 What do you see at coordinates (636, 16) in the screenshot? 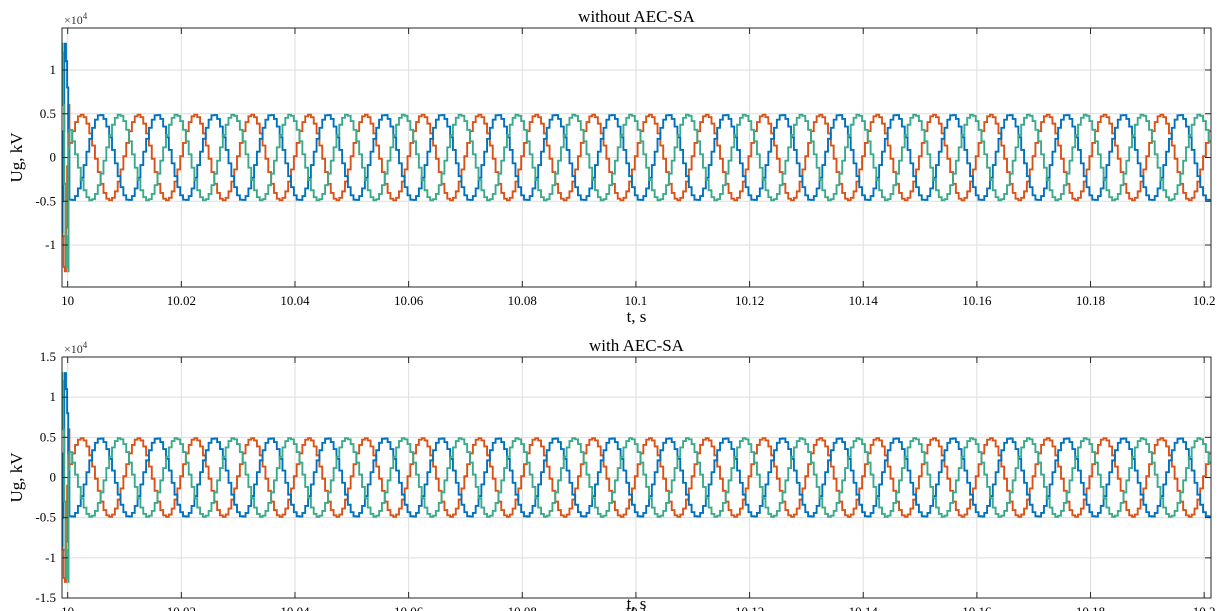
I see `chart-title: without AEC-SA` at bounding box center [636, 16].